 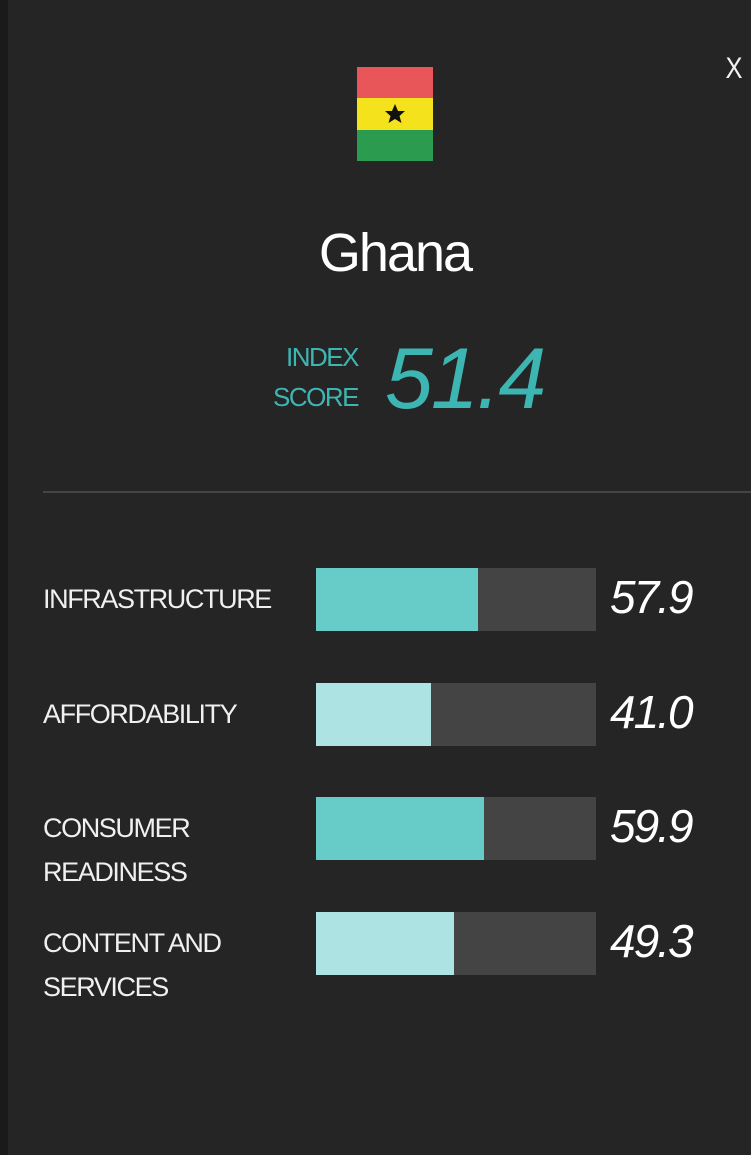 What do you see at coordinates (397, 492) in the screenshot?
I see `divider` at bounding box center [397, 492].